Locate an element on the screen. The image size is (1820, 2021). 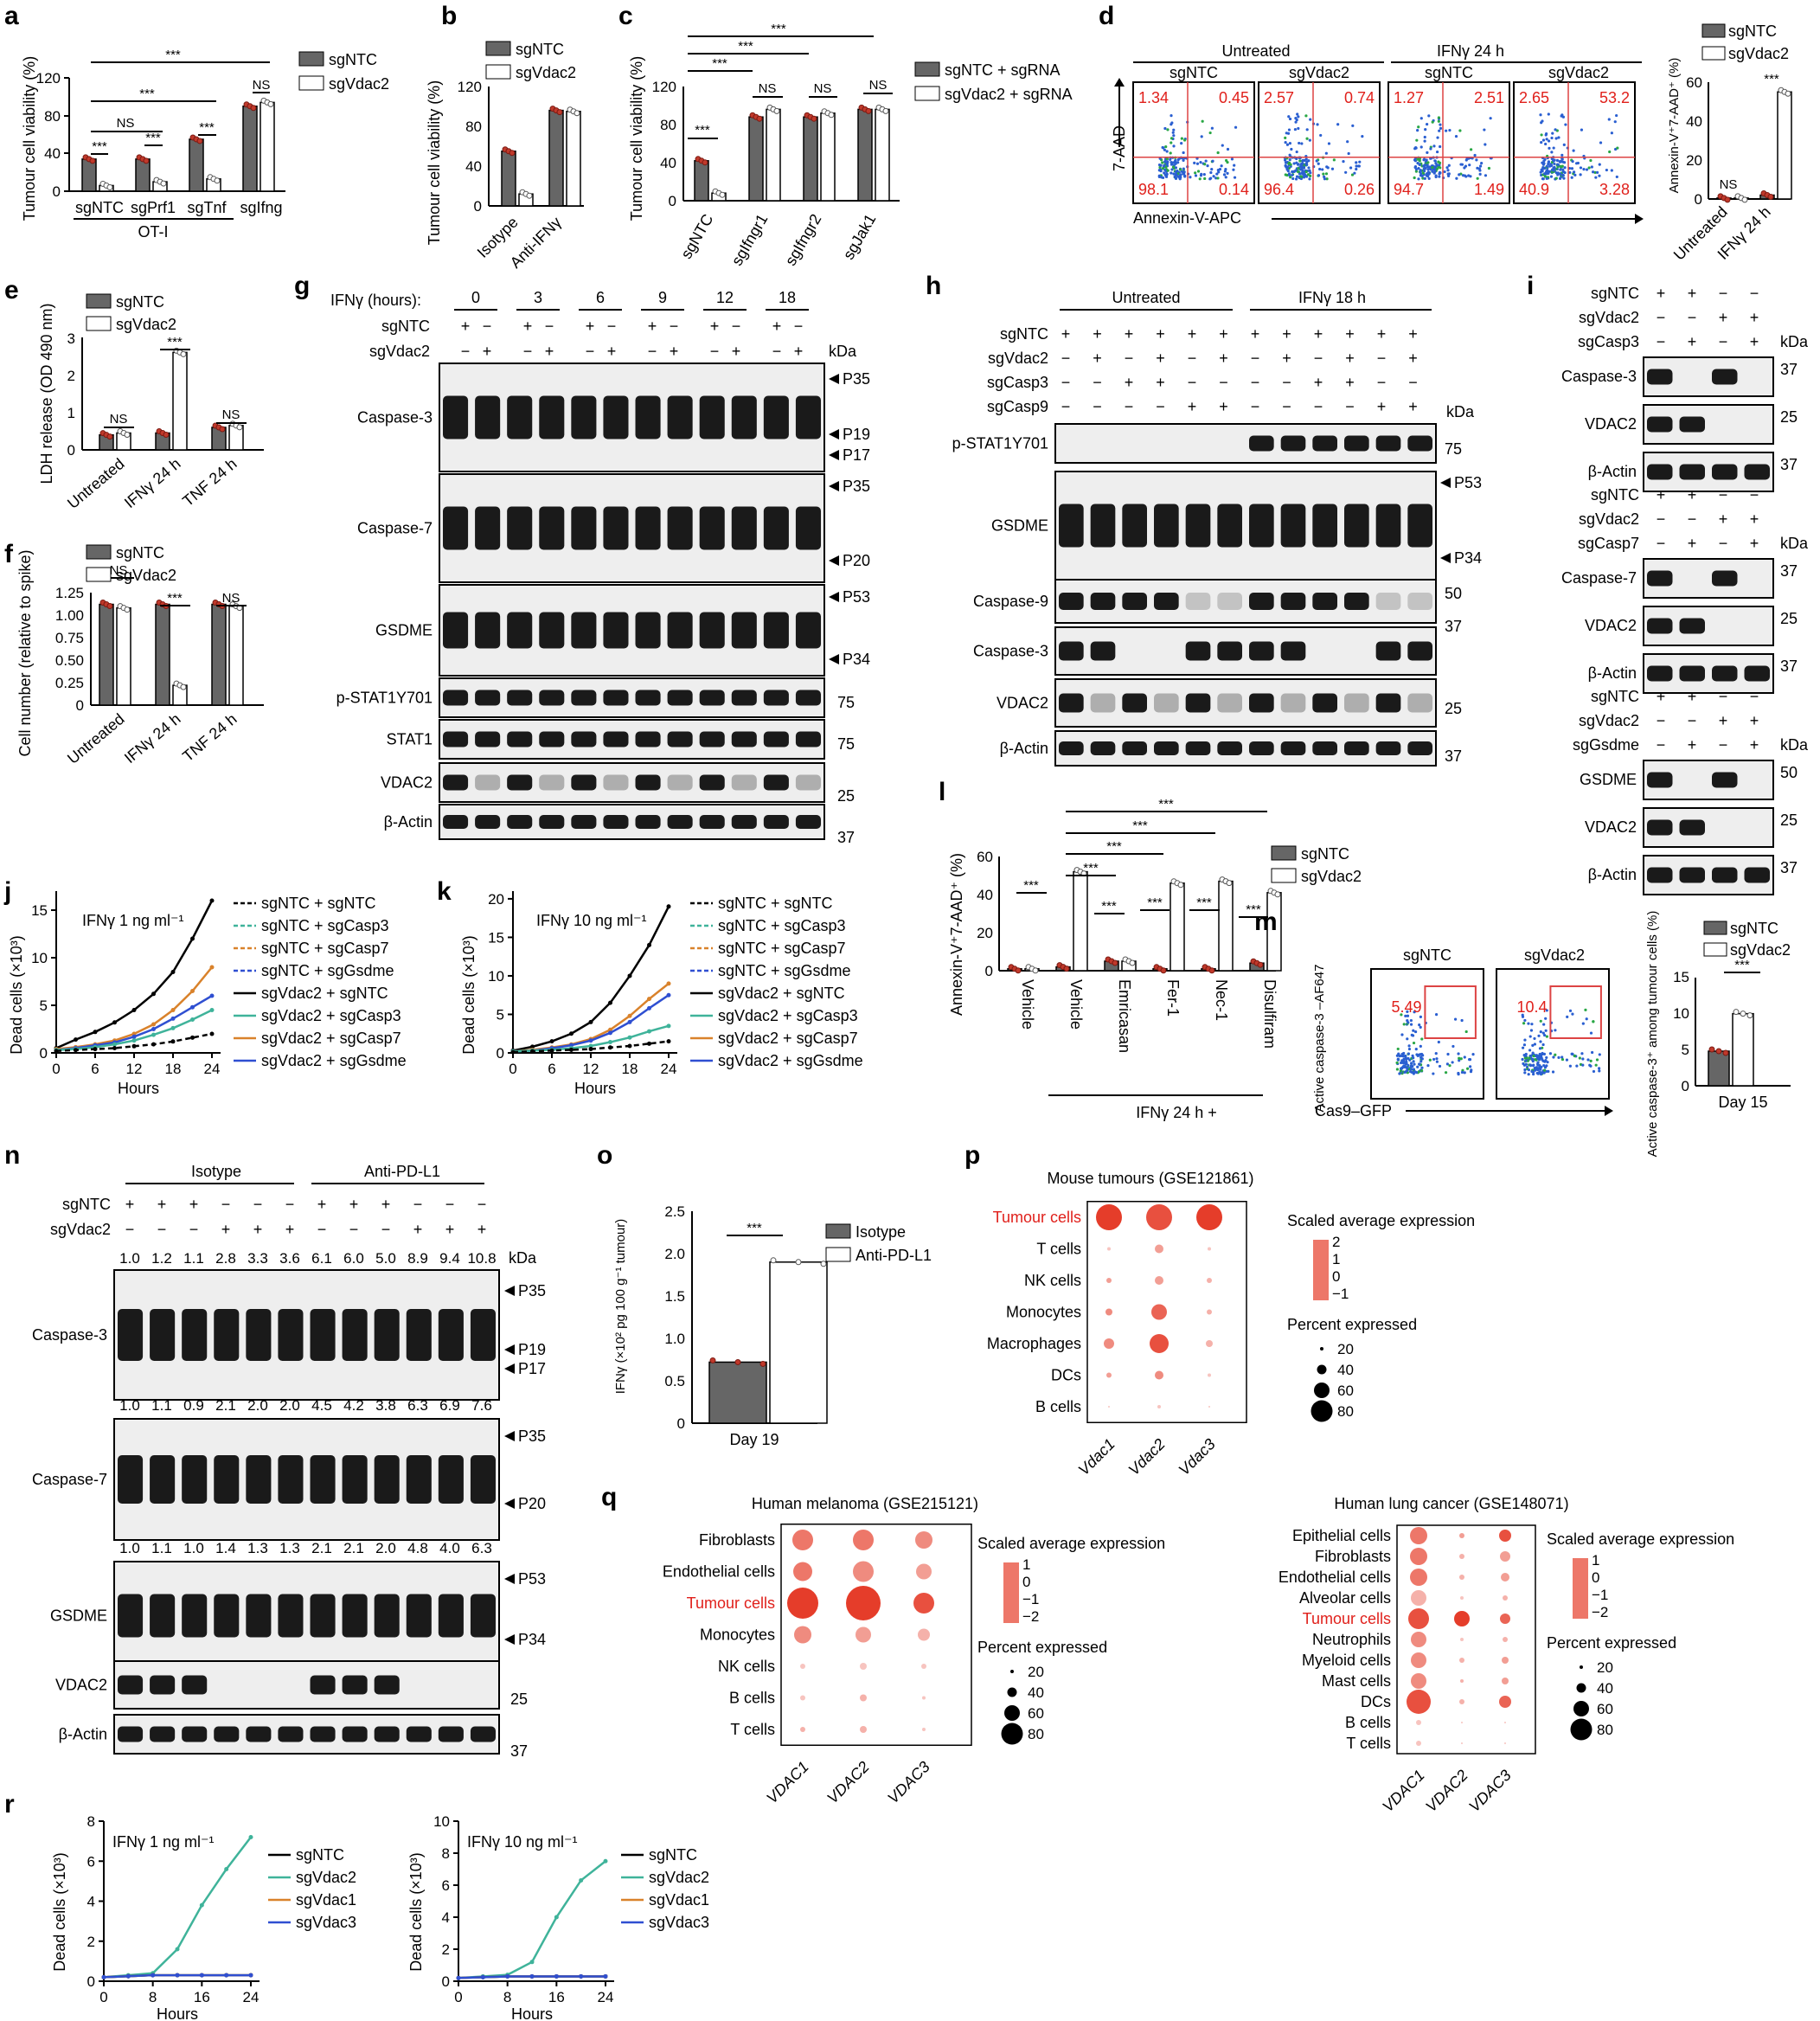
dot-row-label: Tumour cells is located at coordinates (1037, 1217).